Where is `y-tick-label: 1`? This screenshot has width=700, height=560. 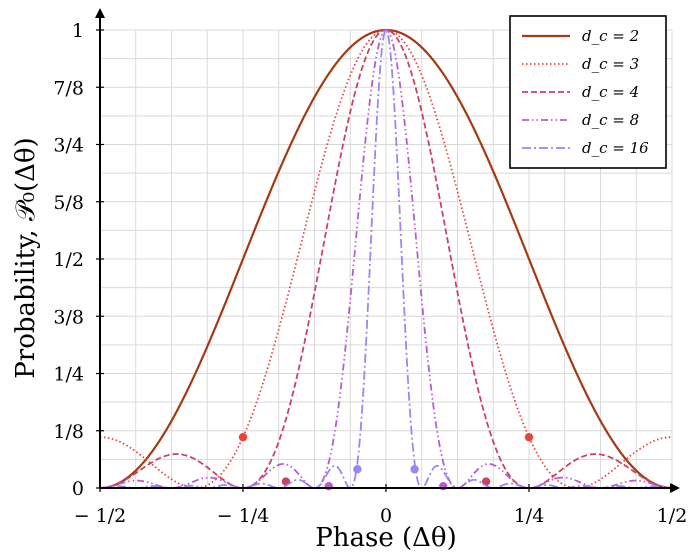
y-tick-label: 1 is located at coordinates (78, 31).